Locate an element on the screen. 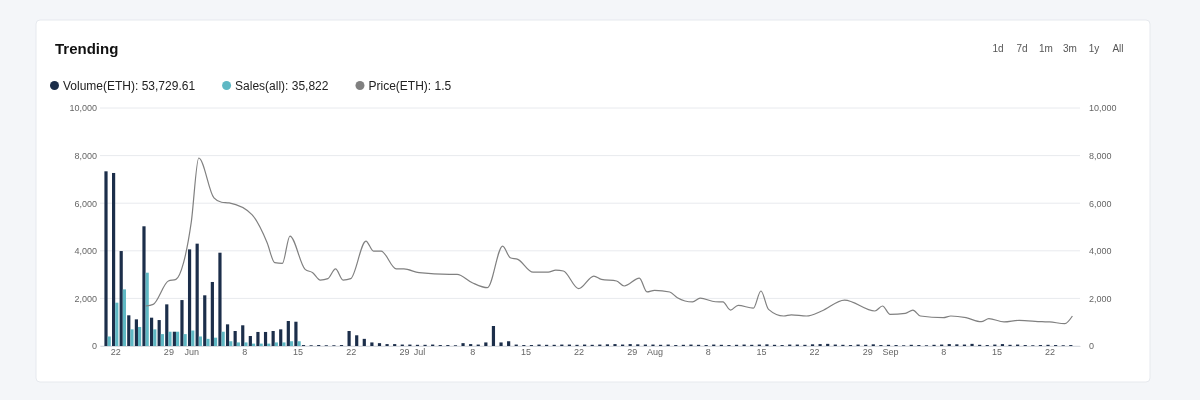  y2-tick-label: 0 is located at coordinates (1092, 346).